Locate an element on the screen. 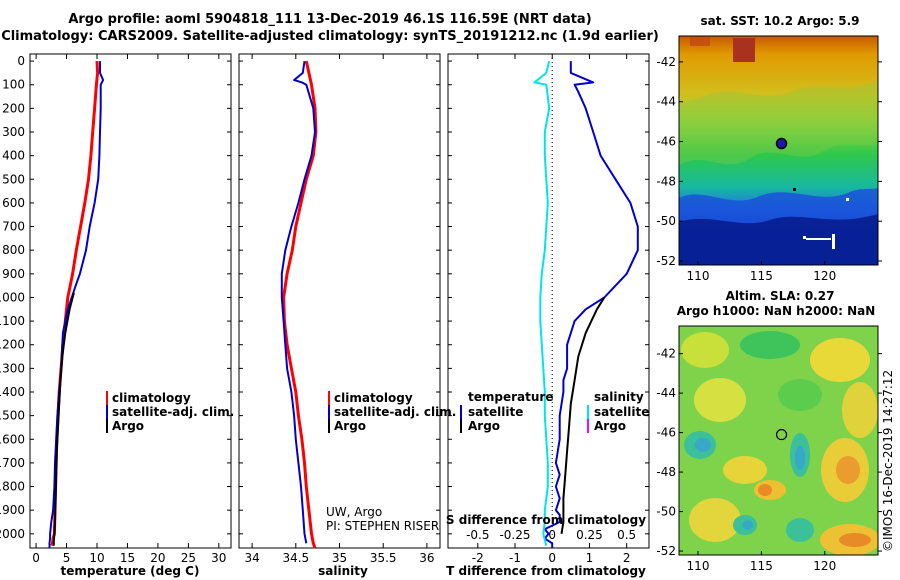 The height and width of the screenshot is (580, 900). sst-map-axes: -42 -44 -46 -48 -50 -52 110 115 120 is located at coordinates (769, 169).